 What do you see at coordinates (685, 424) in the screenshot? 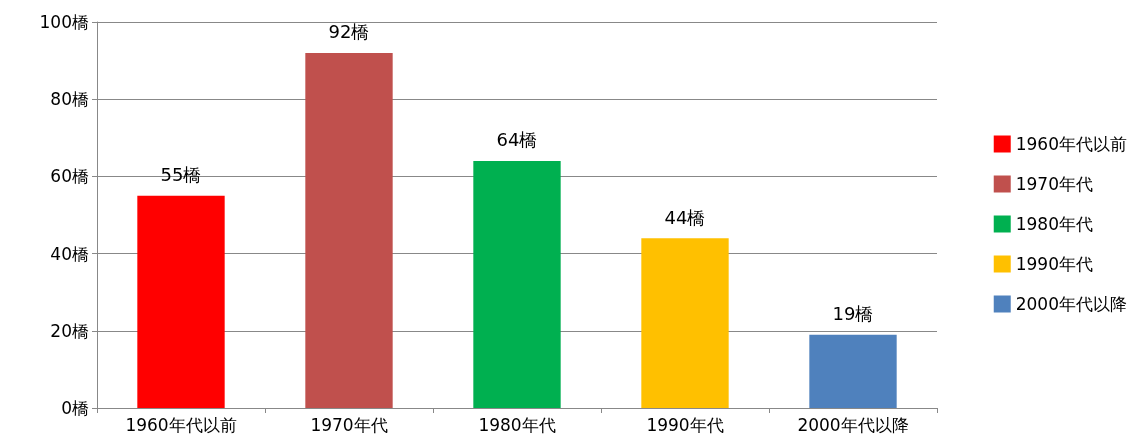
I see `x-tick-label: 1990年代` at bounding box center [685, 424].